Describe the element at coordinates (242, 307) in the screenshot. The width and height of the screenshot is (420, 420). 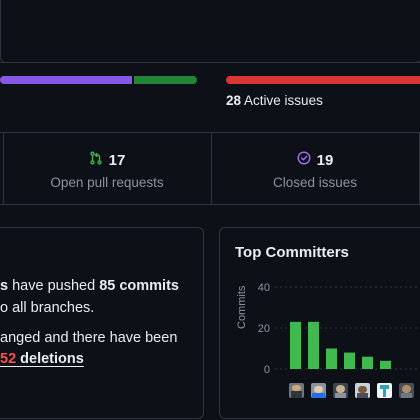
I see `y-axis-title: Commits` at that location.